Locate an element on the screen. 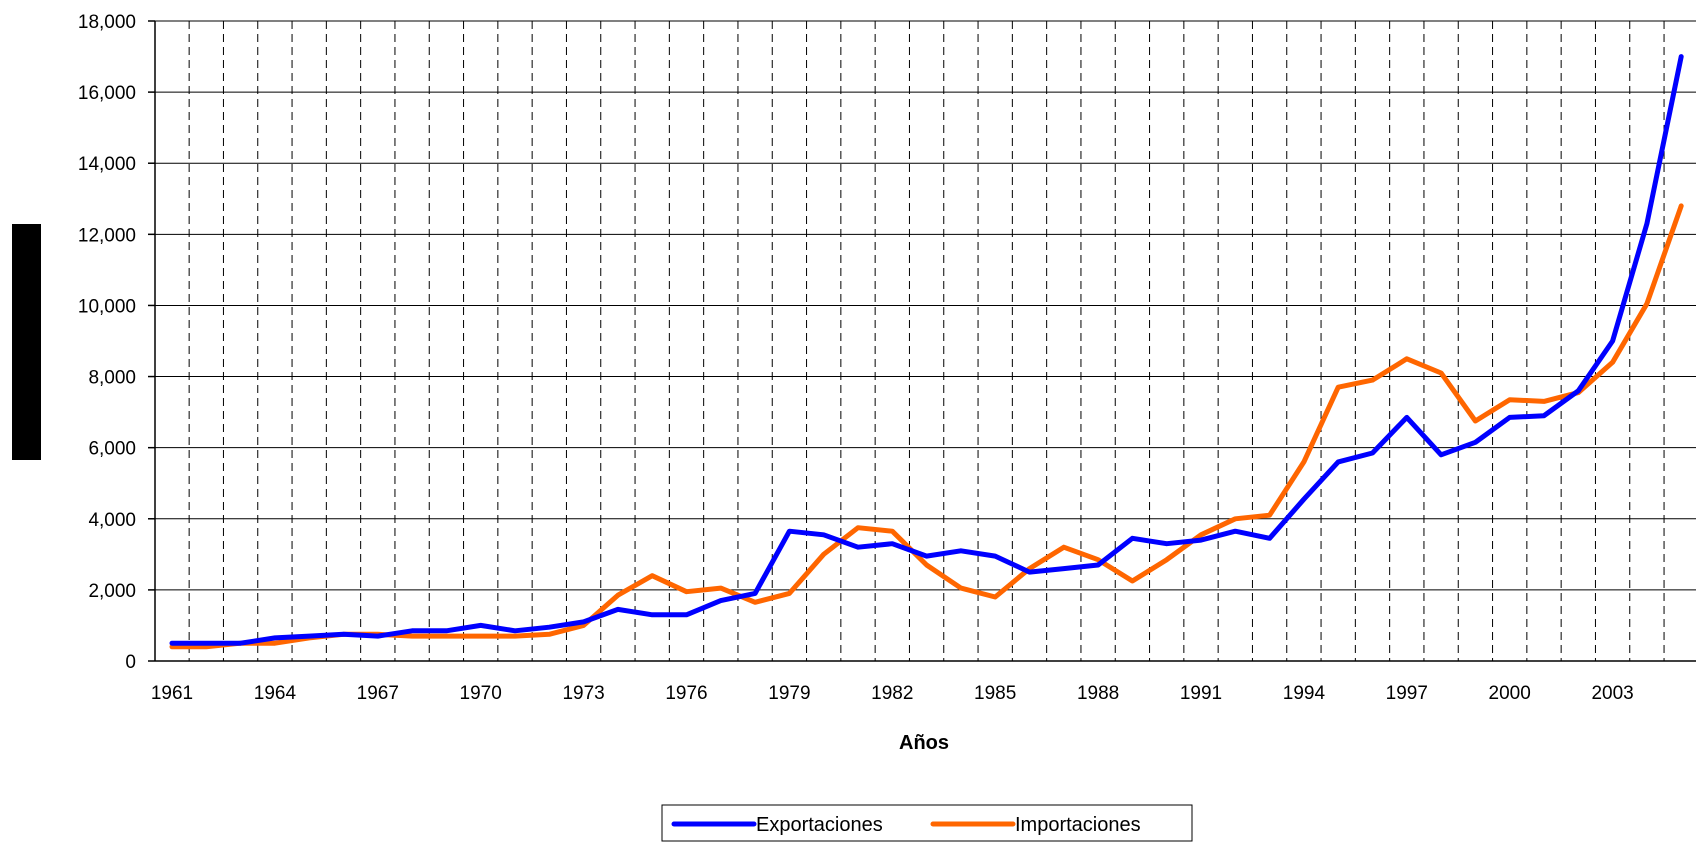  x-tick-label: 1994 is located at coordinates (1304, 693).